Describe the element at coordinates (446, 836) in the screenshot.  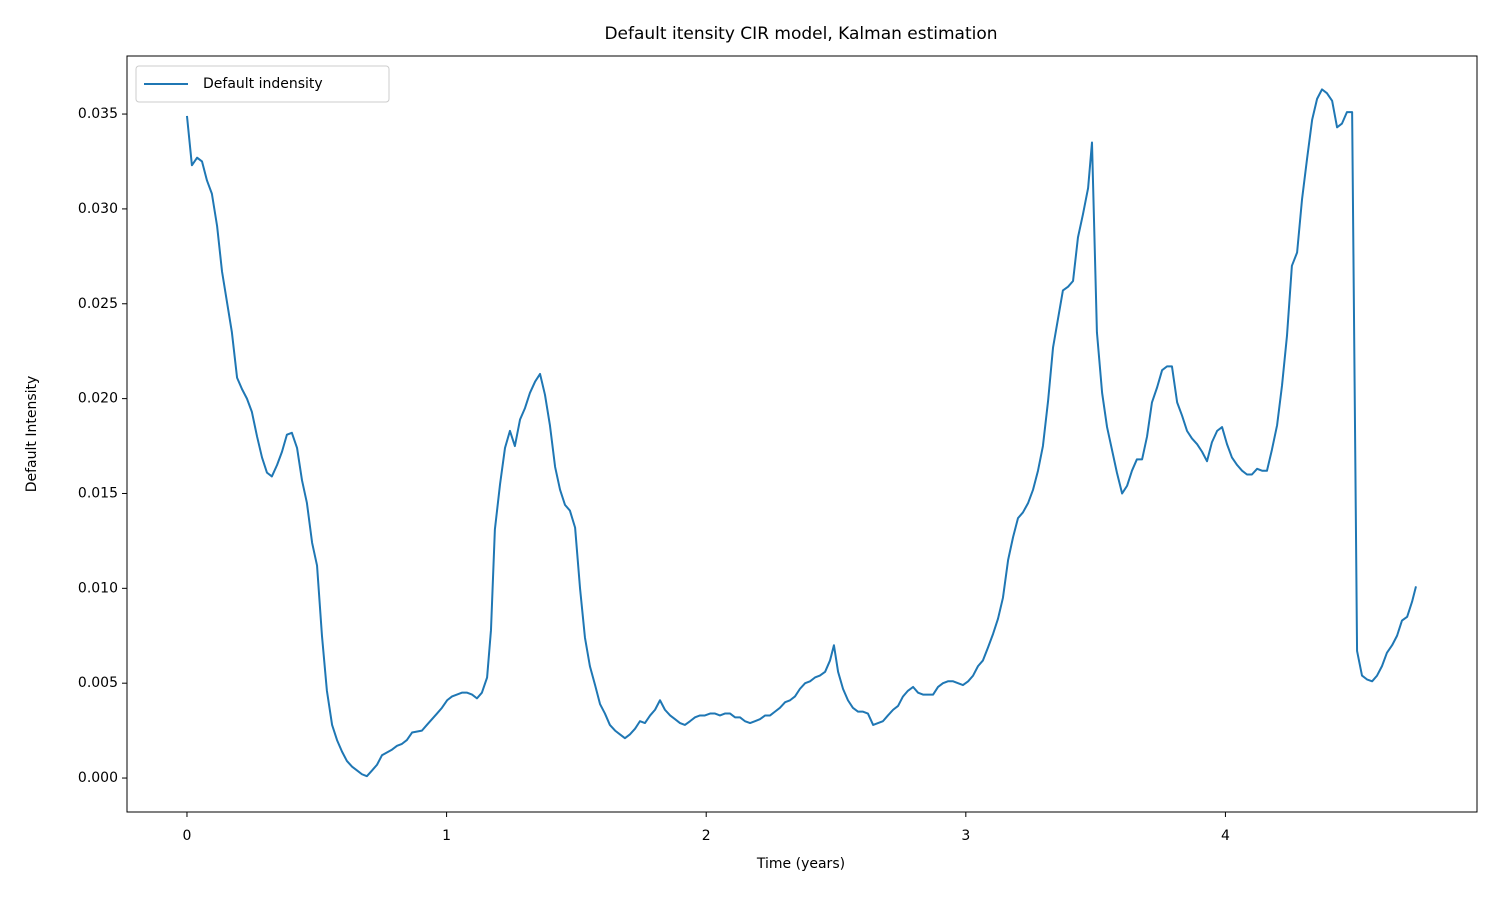
I see `x-tick-label: 1` at that location.